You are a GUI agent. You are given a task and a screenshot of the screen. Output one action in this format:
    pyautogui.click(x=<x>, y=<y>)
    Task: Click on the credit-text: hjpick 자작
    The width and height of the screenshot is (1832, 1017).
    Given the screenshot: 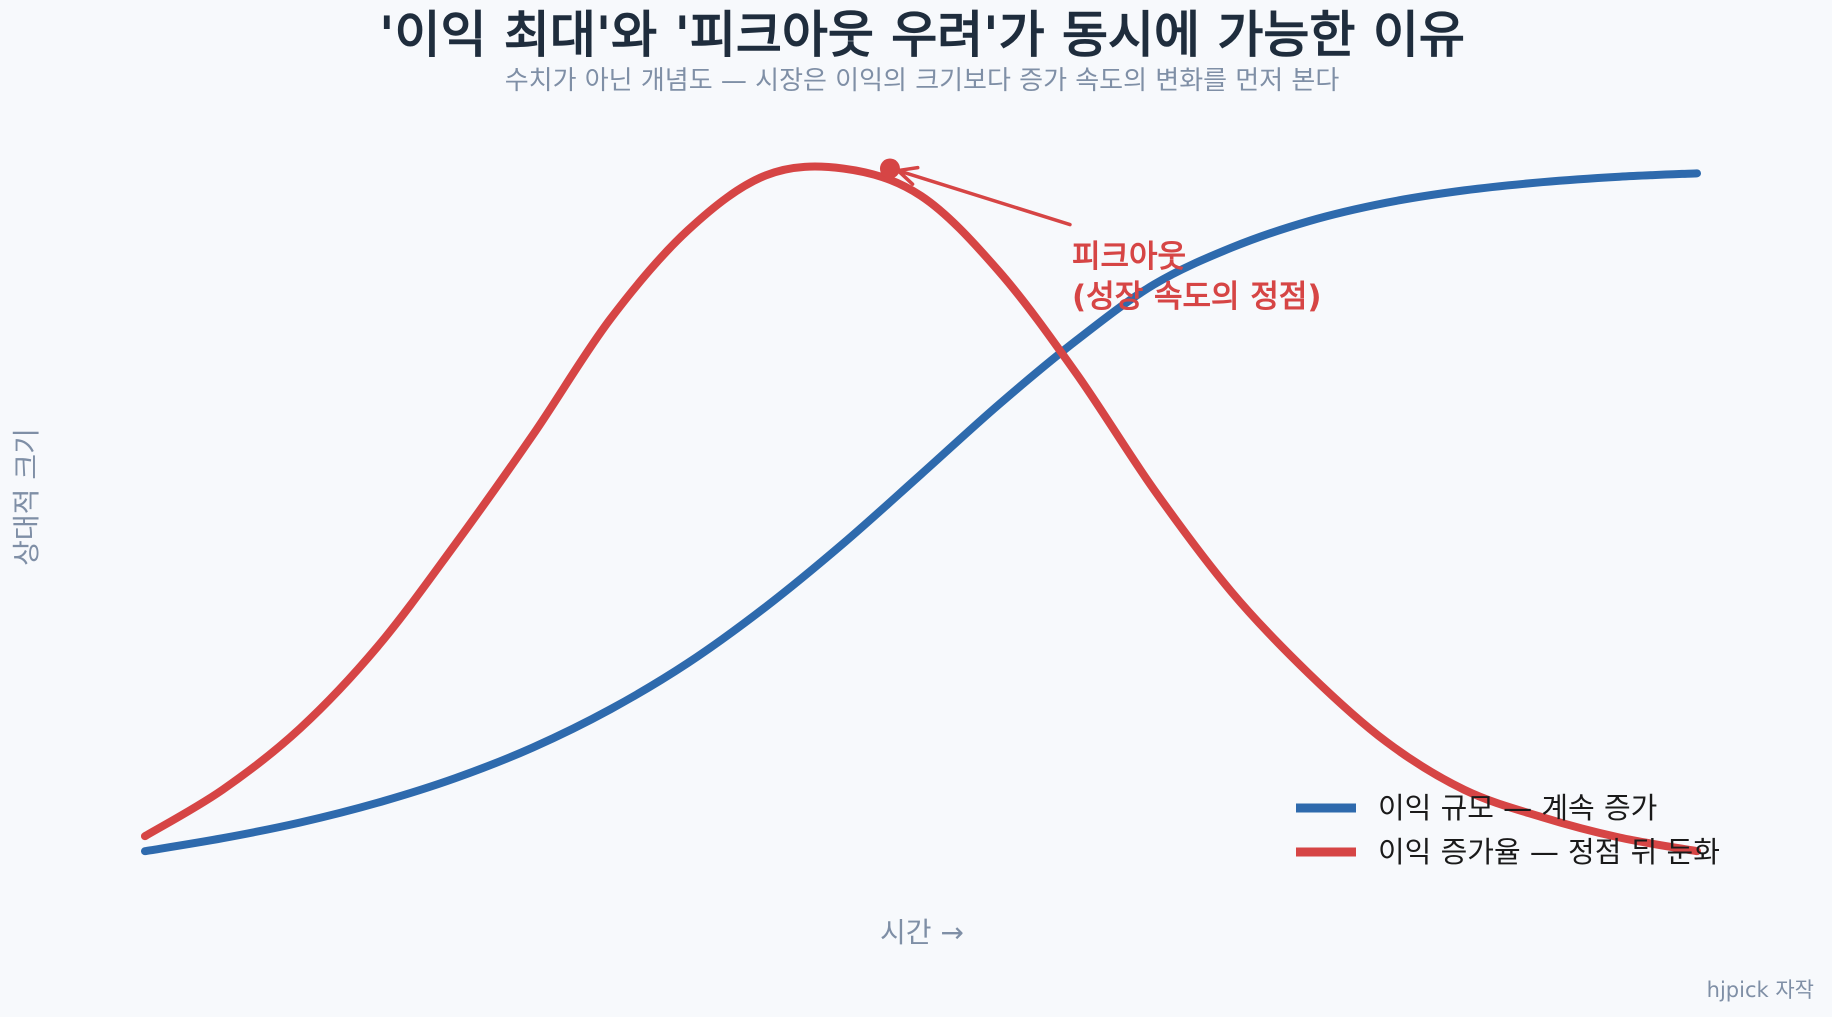 What is the action you would take?
    pyautogui.click(x=1760, y=990)
    